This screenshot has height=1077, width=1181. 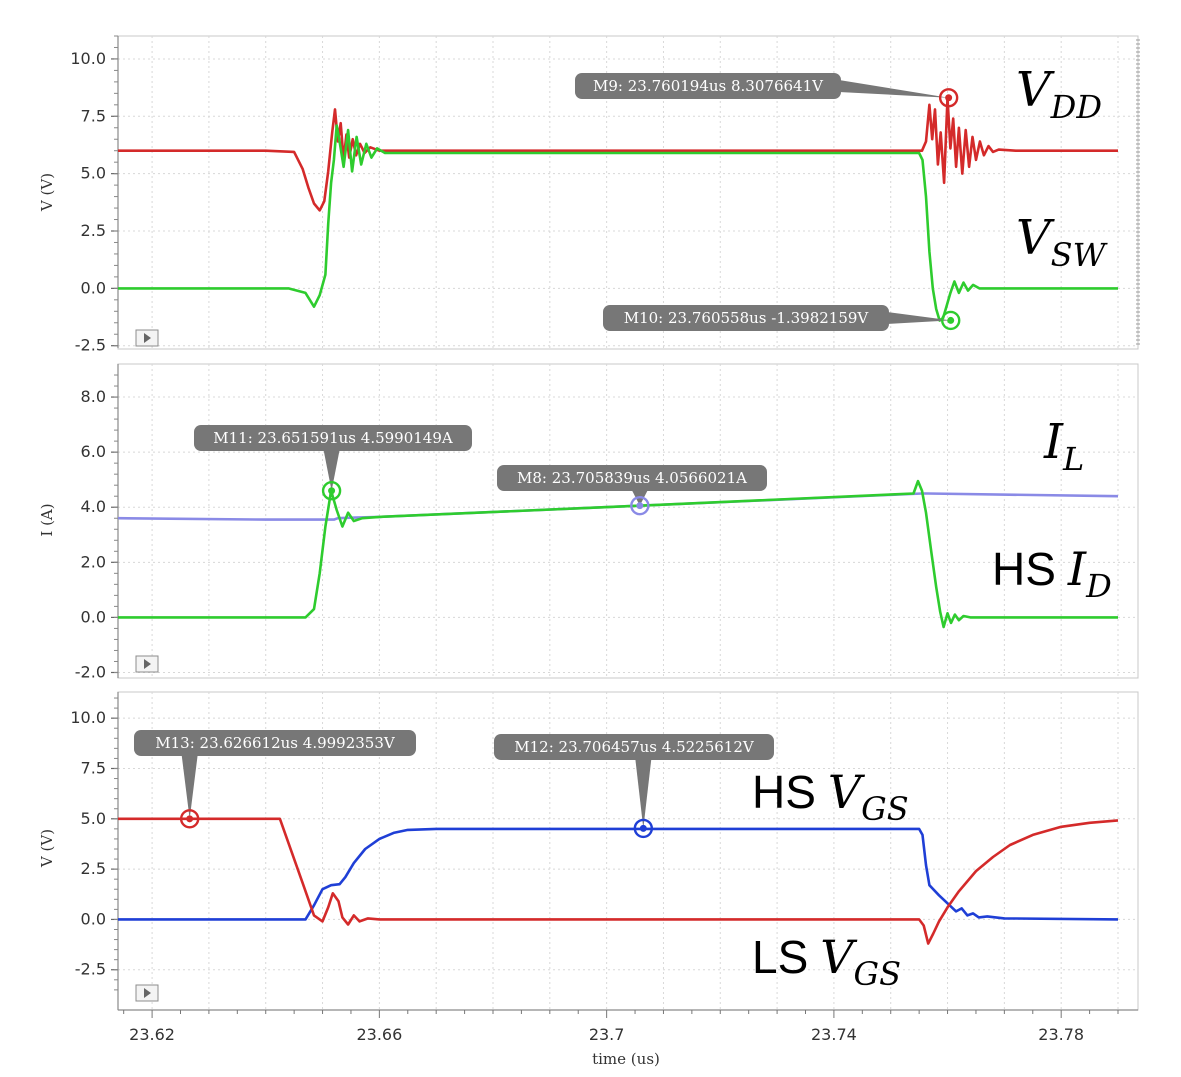 What do you see at coordinates (1080, 255) in the screenshot?
I see `vsw-label-sub: SW` at bounding box center [1080, 255].